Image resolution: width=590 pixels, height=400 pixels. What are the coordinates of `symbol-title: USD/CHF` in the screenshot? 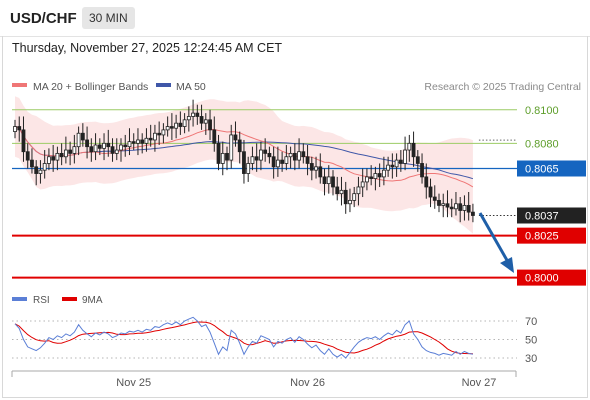 It's located at (43, 18).